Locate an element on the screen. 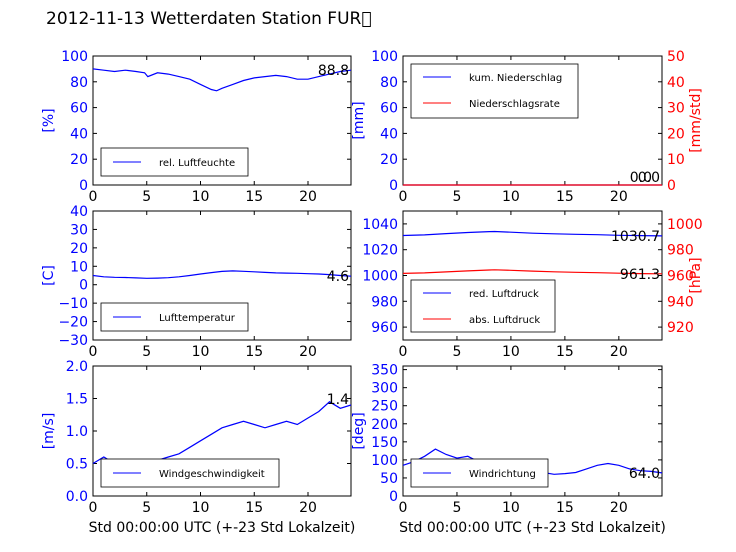 This screenshot has width=736, height=552. y-tick-label: 1.0 is located at coordinates (77, 432).